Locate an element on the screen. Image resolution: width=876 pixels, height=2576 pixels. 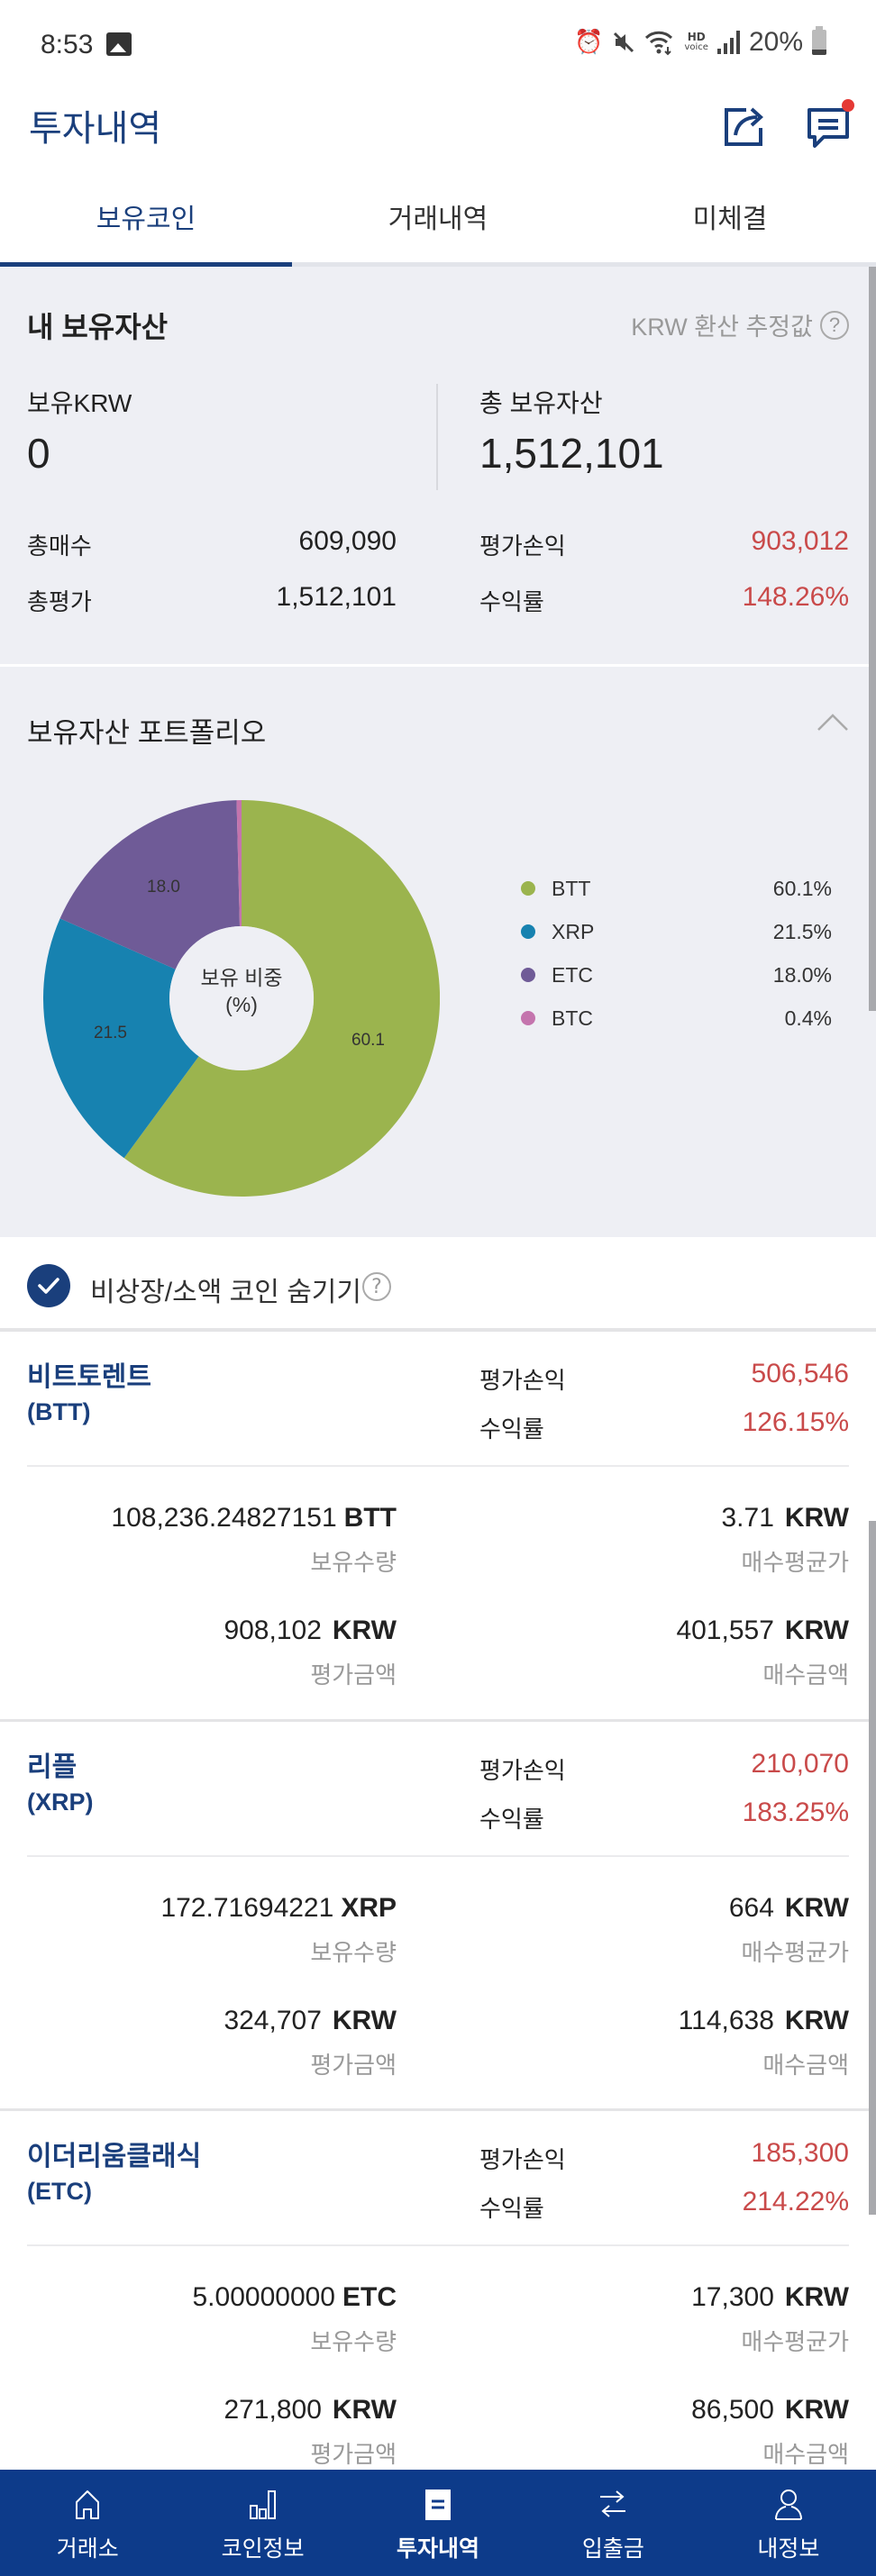
legend-item-btt: BTT 60.1% is located at coordinates (676, 888).